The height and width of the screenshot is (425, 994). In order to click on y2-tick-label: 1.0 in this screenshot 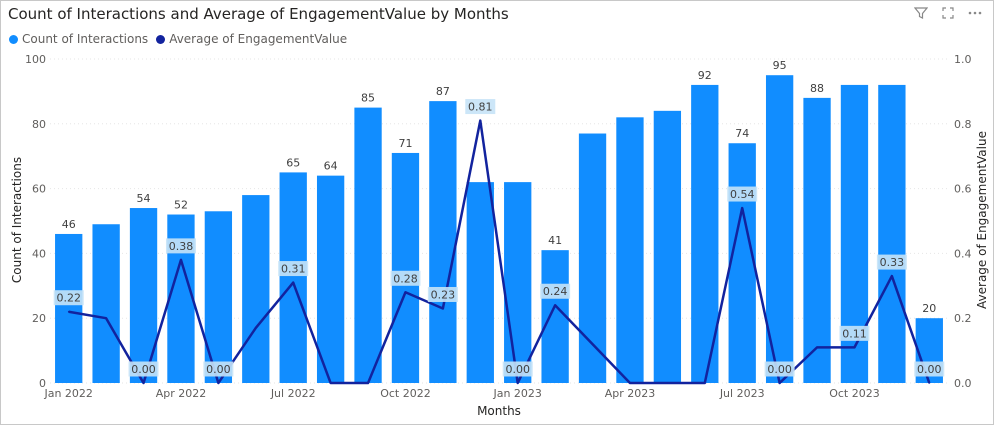, I will do `click(963, 59)`.